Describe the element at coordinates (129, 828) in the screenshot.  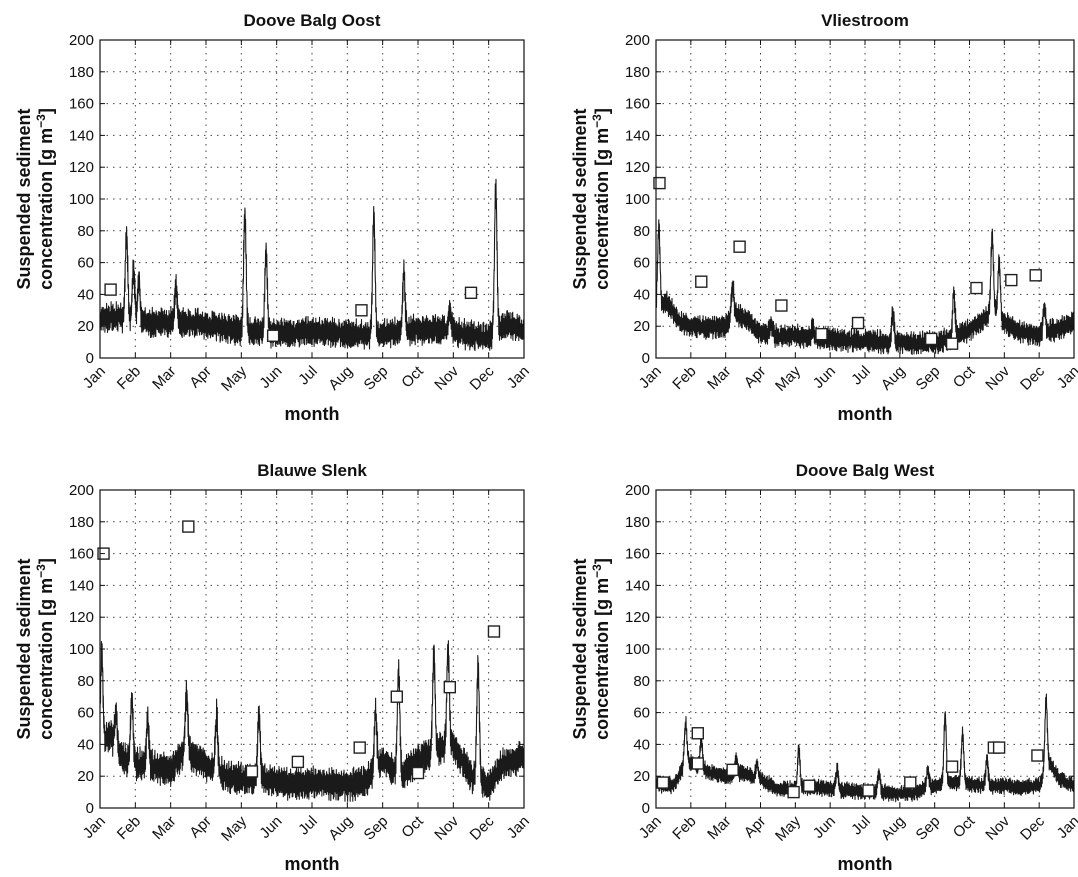
I see `x-tick-label: Feb` at that location.